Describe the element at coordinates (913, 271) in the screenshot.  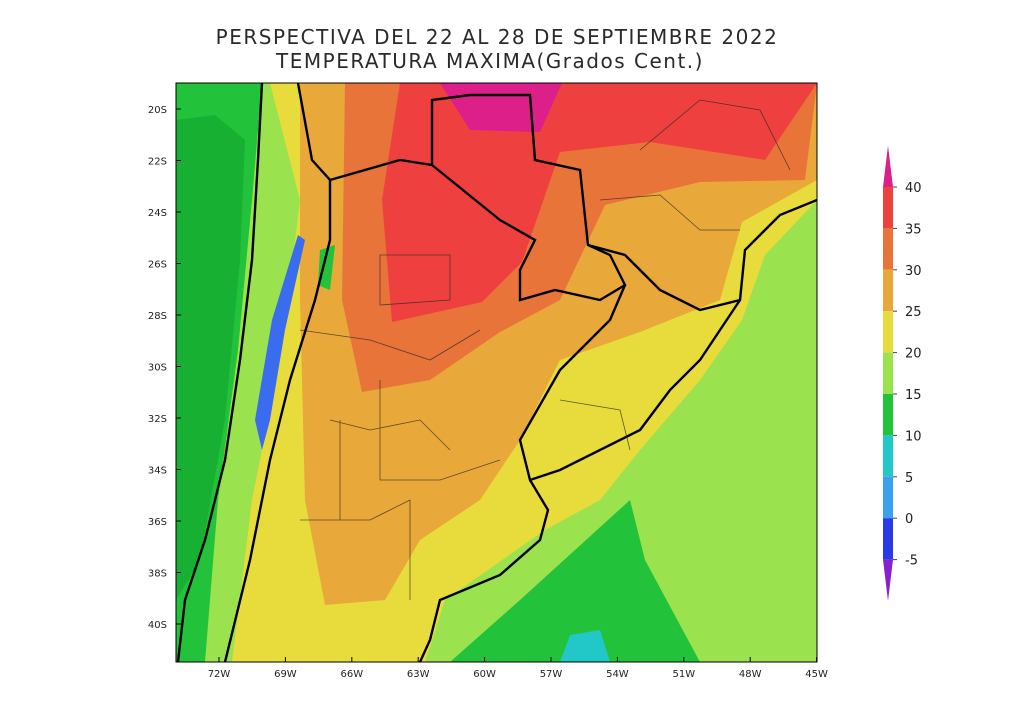
I see `colorbar-label: 30` at that location.